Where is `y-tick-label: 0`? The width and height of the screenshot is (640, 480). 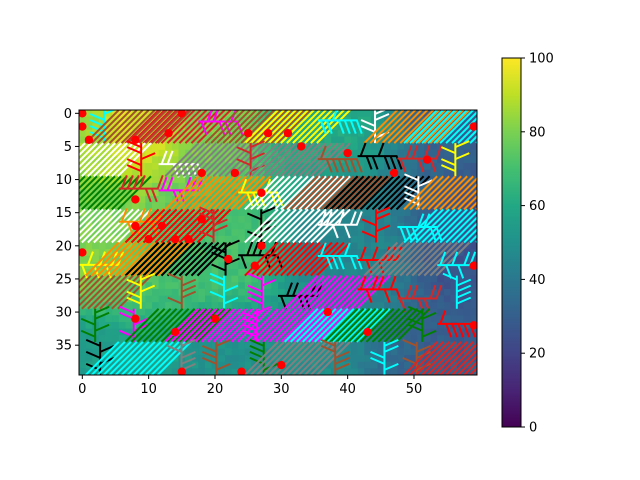 y-tick-label: 0 is located at coordinates (68, 114).